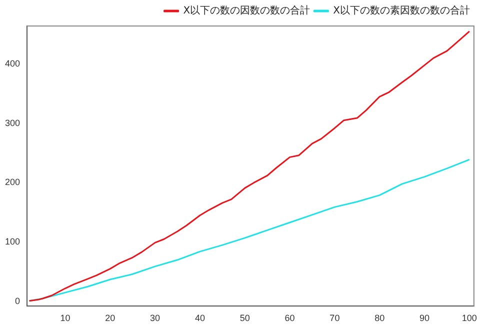 Image resolution: width=480 pixels, height=329 pixels. What do you see at coordinates (12, 63) in the screenshot?
I see `y-tick-label: 400` at bounding box center [12, 63].